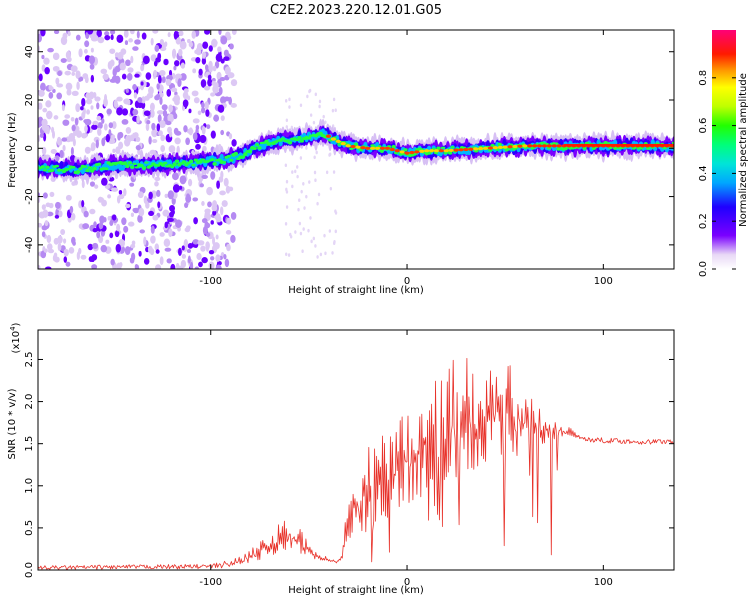  Describe the element at coordinates (29, 486) in the screenshot. I see `y-tick-label: 1.0` at that location.